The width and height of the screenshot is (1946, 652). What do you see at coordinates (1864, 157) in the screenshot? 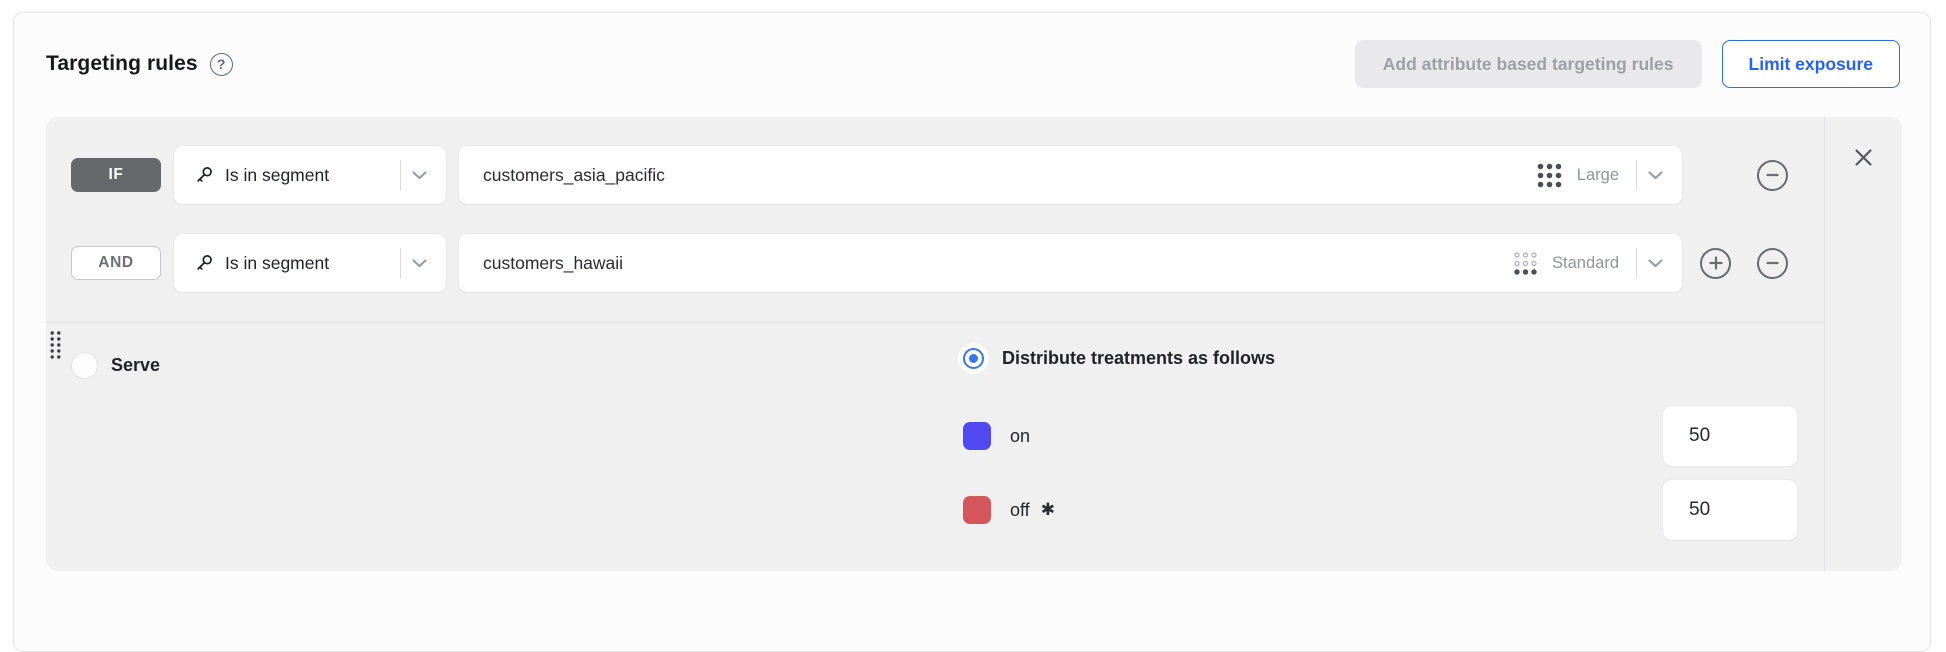
I see `close-icon` at bounding box center [1864, 157].